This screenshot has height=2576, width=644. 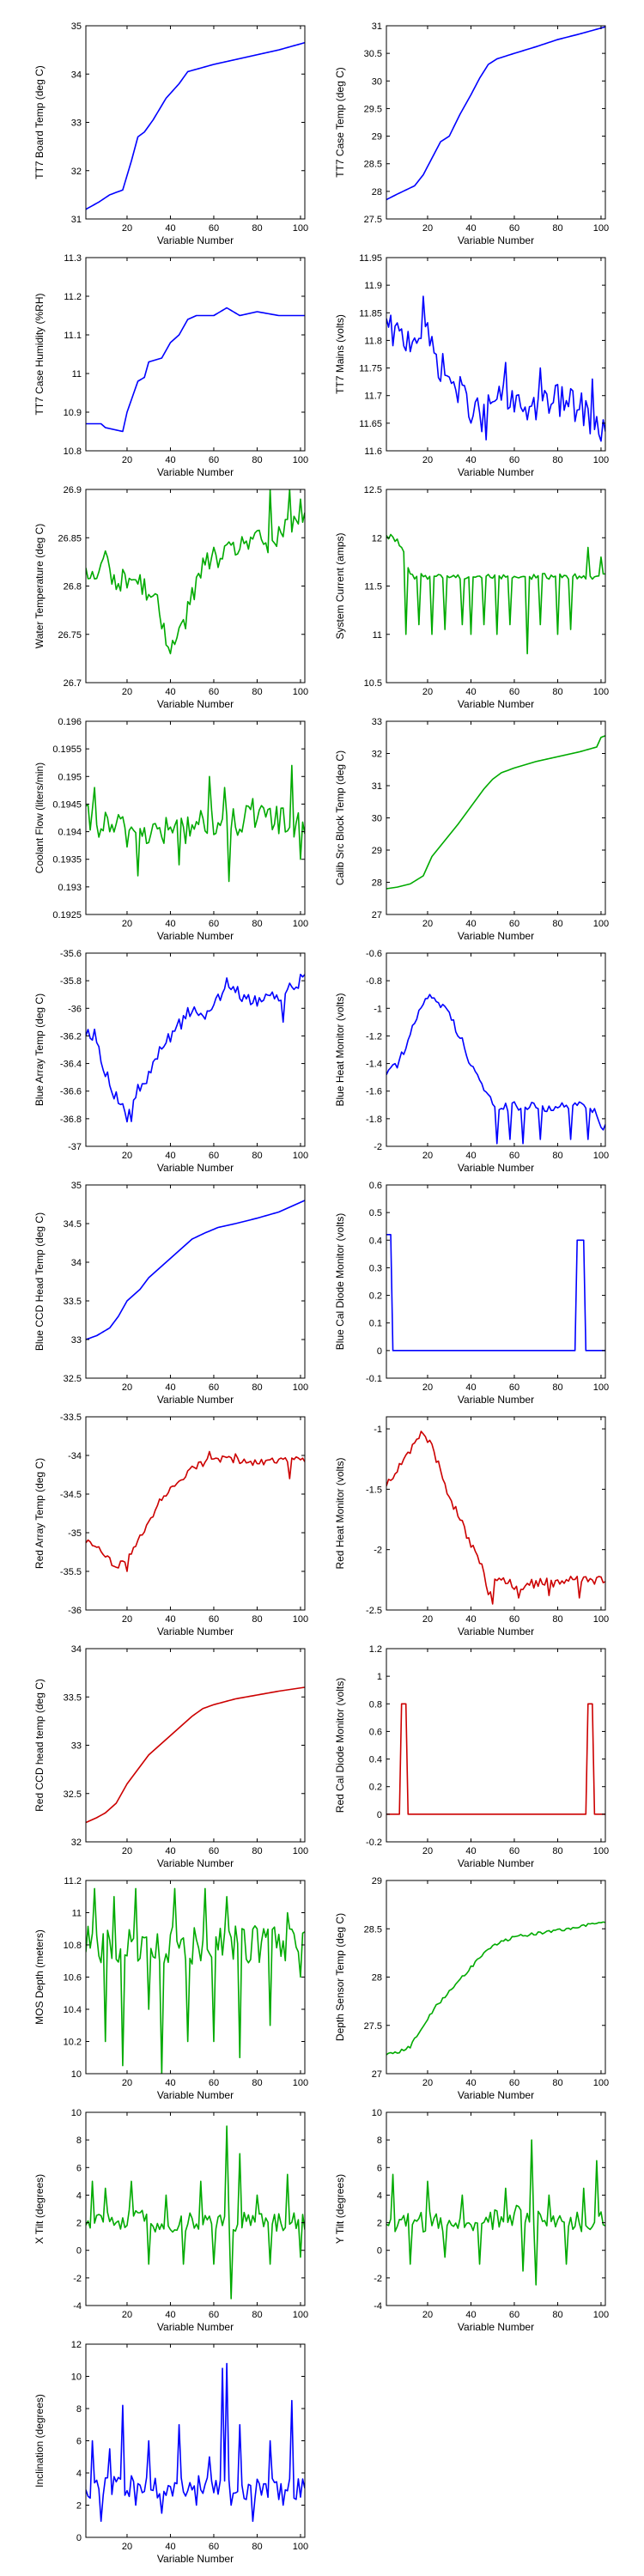 I want to click on y-tick-label: 10, so click(x=77, y=2075).